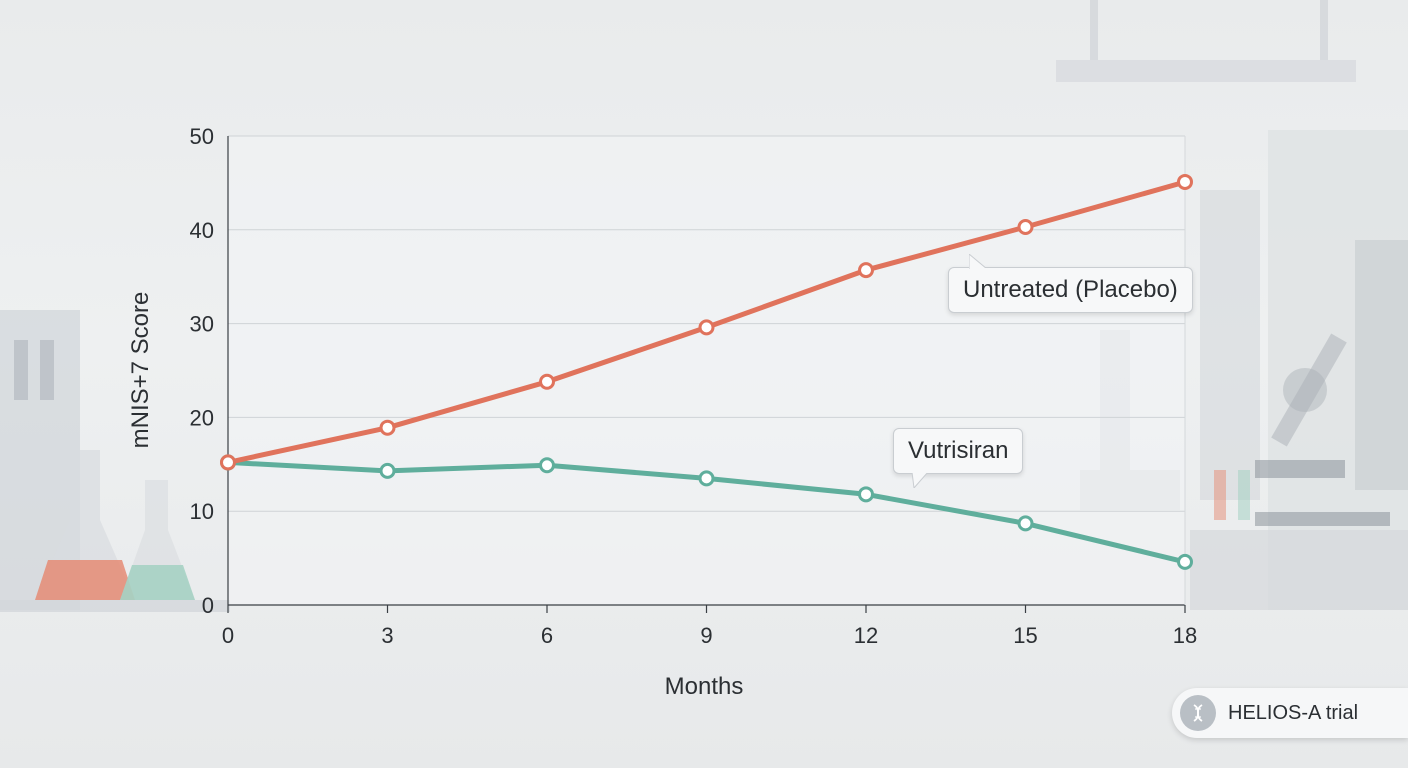  I want to click on vutrisiran-callout-label: Vutrisiran, so click(958, 450).